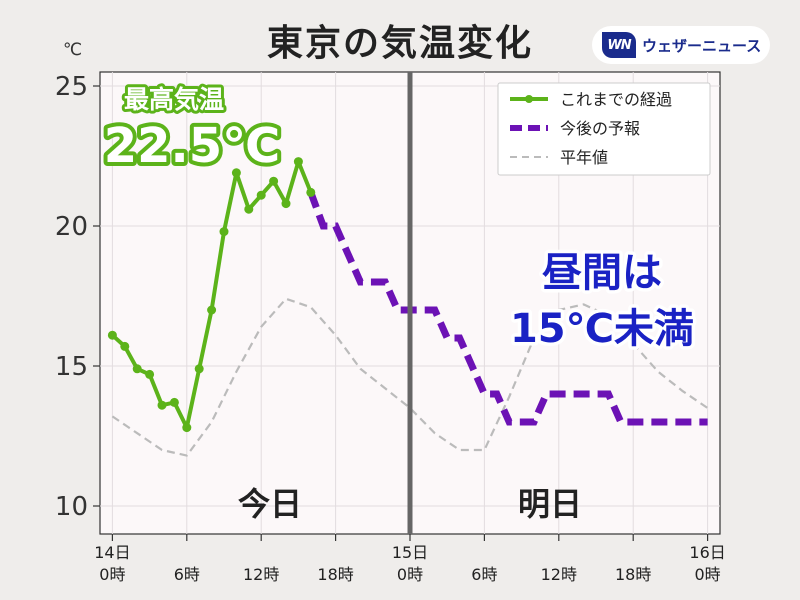 The width and height of the screenshot is (800, 600). Describe the element at coordinates (616, 99) in the screenshot. I see `legend-observed-label: これまでの経過` at that location.